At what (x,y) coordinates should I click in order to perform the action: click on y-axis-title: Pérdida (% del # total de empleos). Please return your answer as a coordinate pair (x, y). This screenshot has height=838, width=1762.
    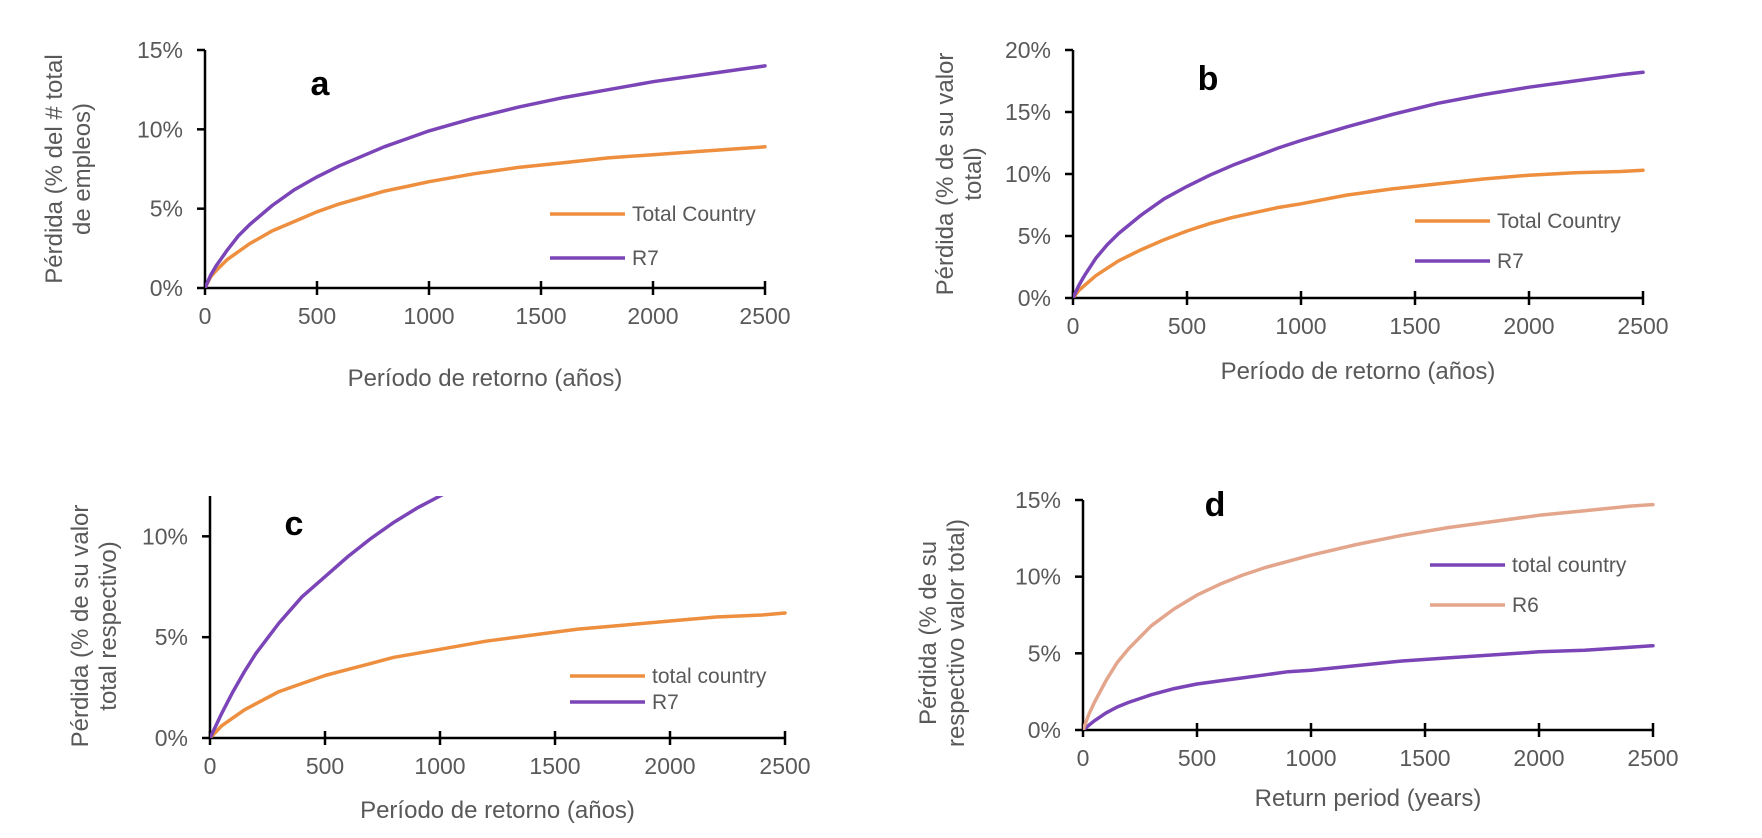
    Looking at the image, I should click on (68, 168).